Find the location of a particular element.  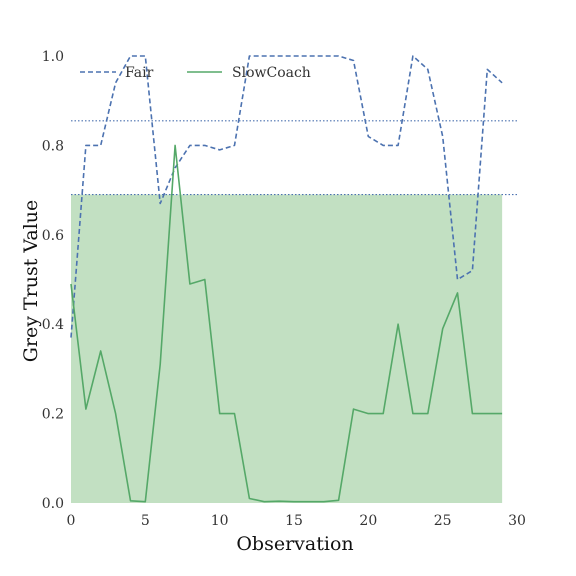

x-tick-label: 5 is located at coordinates (145, 521).